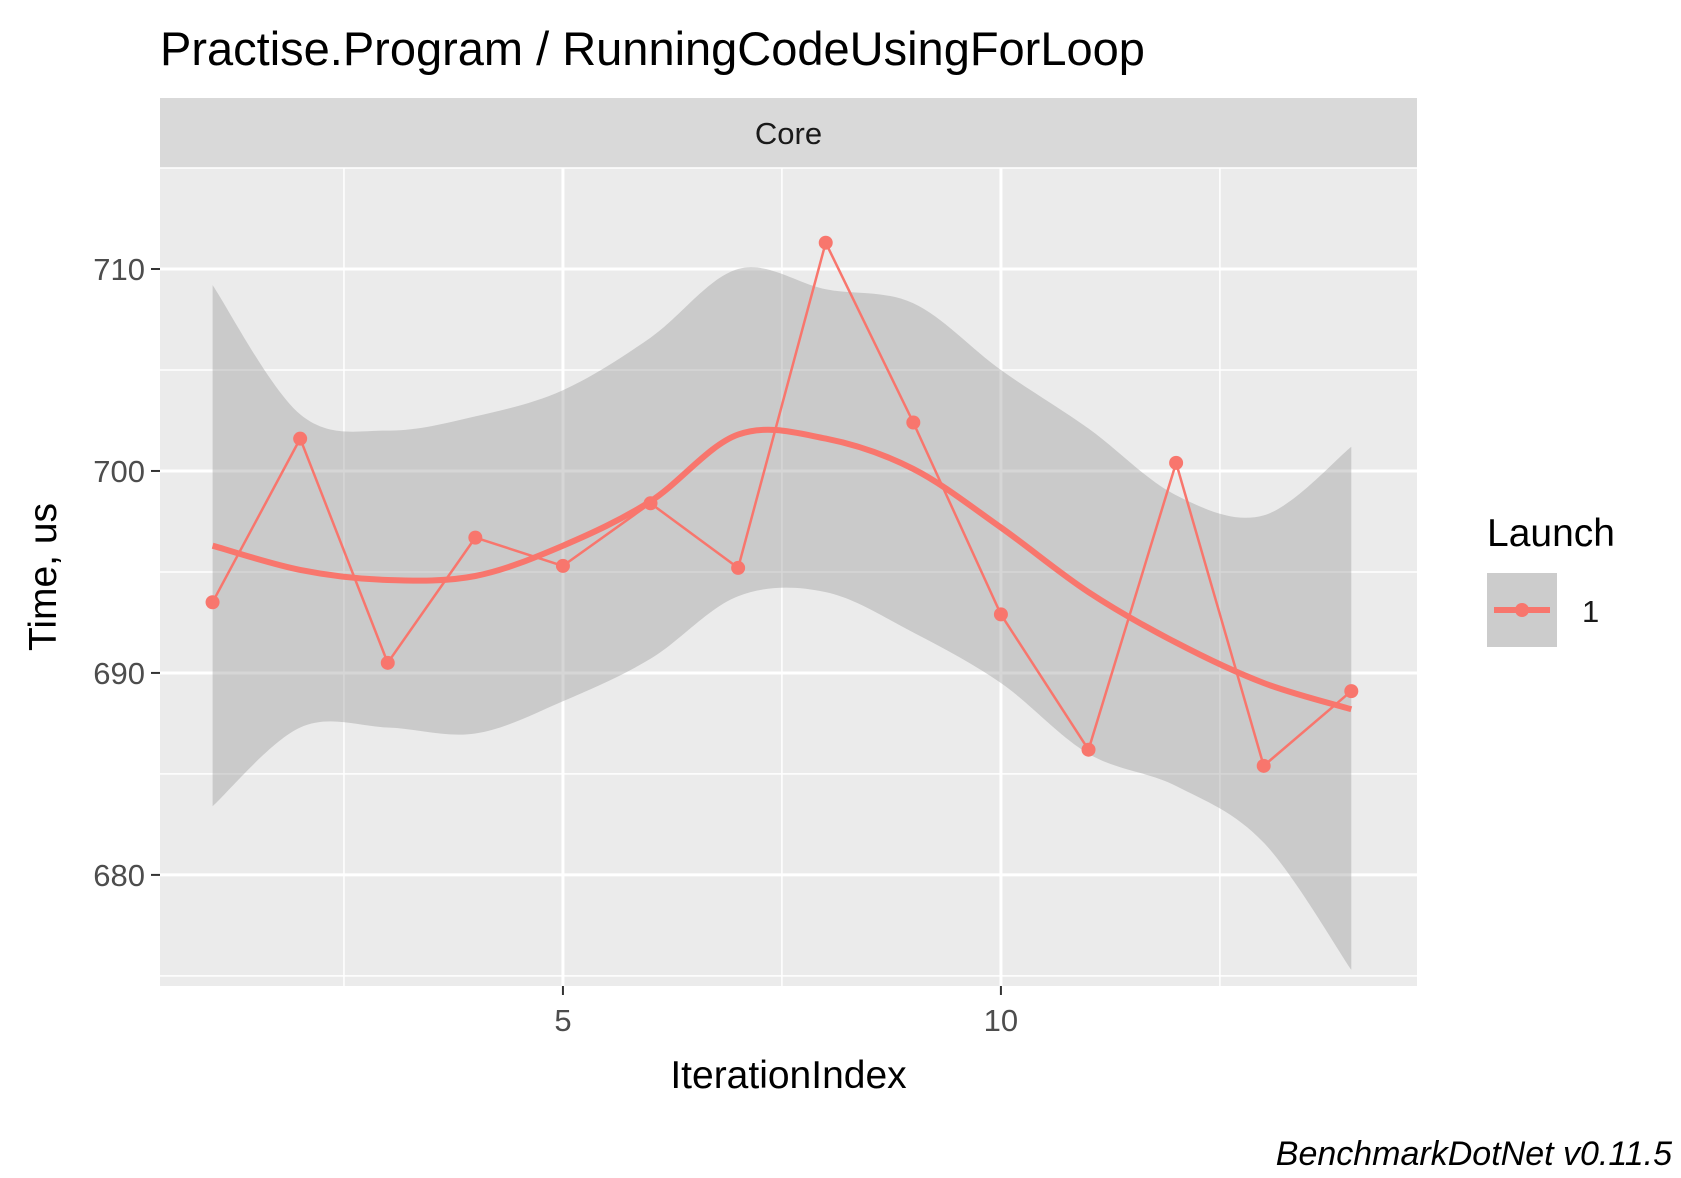 This screenshot has height=1178, width=1681. What do you see at coordinates (562, 1020) in the screenshot?
I see `x-tick-label: 5` at bounding box center [562, 1020].